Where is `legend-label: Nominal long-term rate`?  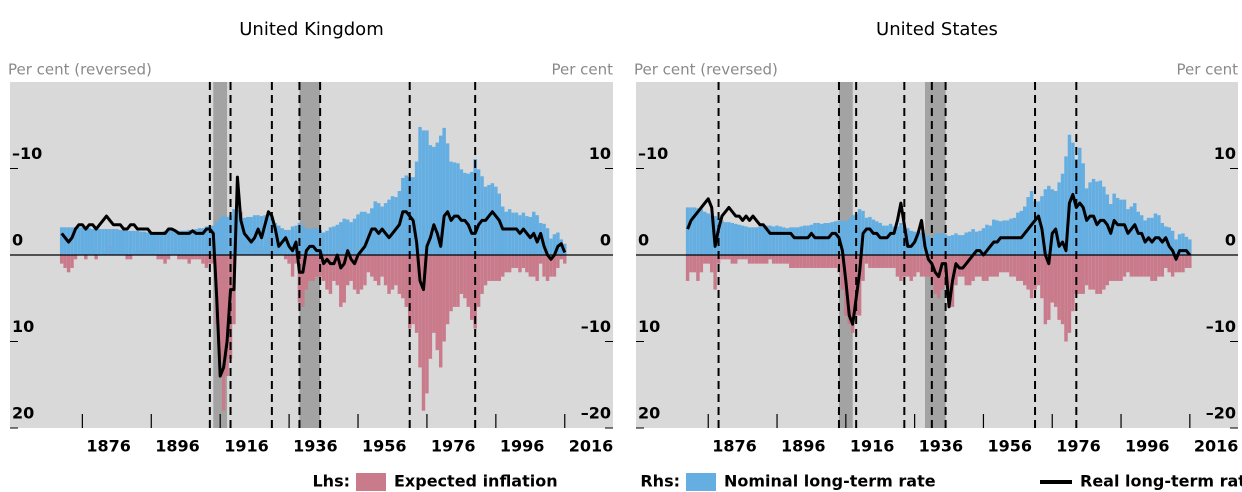
legend-label: Nominal long-term rate is located at coordinates (830, 481).